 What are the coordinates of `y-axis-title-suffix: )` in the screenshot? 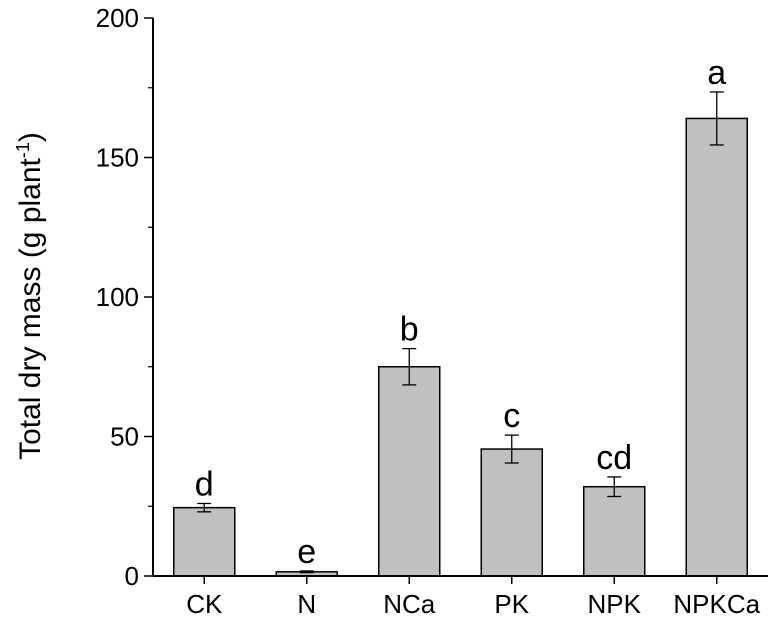 It's located at (30, 137).